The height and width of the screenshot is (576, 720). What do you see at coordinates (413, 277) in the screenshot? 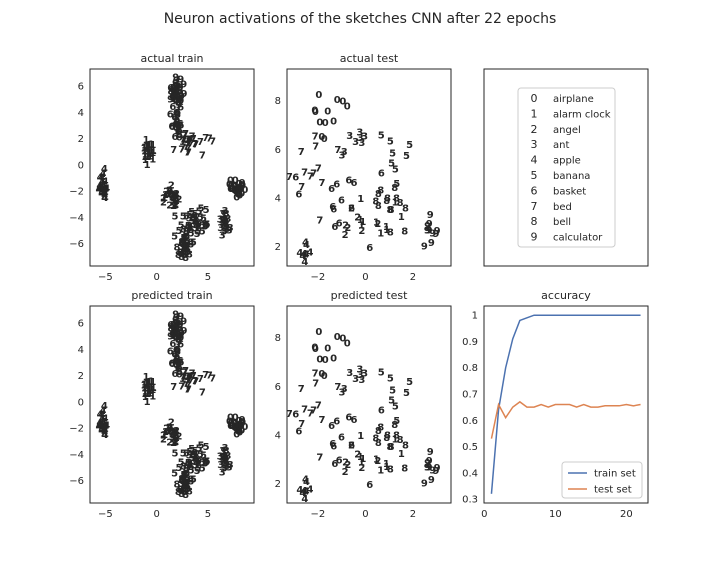
I see `x-tick-label: 2` at bounding box center [413, 277].